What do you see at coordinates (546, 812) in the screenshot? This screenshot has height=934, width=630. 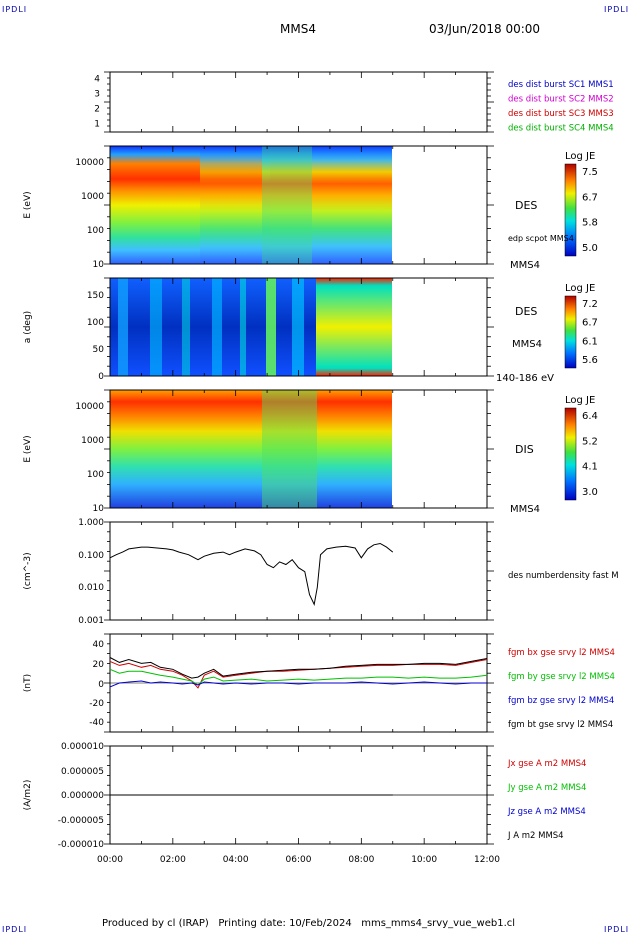 I see `current-legend-entry: Jz gse A m2 MMS4` at bounding box center [546, 812].